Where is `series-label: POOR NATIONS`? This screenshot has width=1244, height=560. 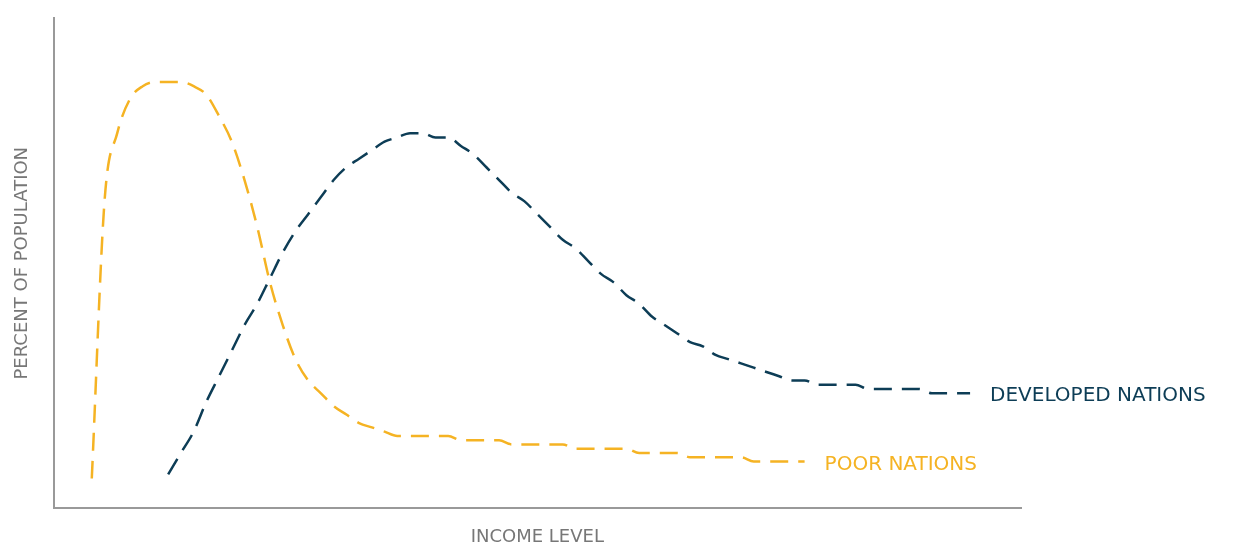
series-label: POOR NATIONS is located at coordinates (901, 462).